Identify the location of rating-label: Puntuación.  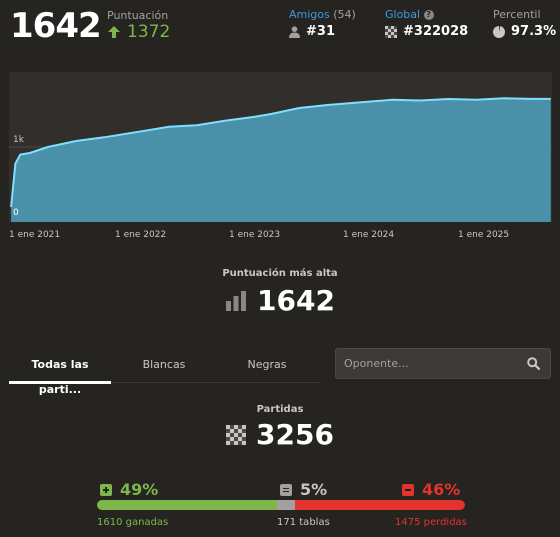
(138, 15).